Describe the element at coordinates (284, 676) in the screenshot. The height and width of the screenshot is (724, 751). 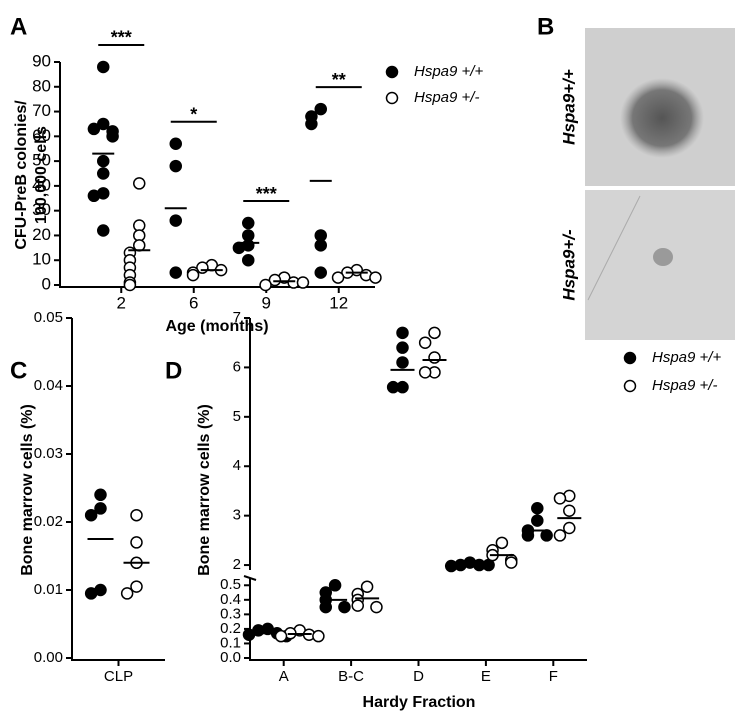
I see `x-tick-label: A` at that location.